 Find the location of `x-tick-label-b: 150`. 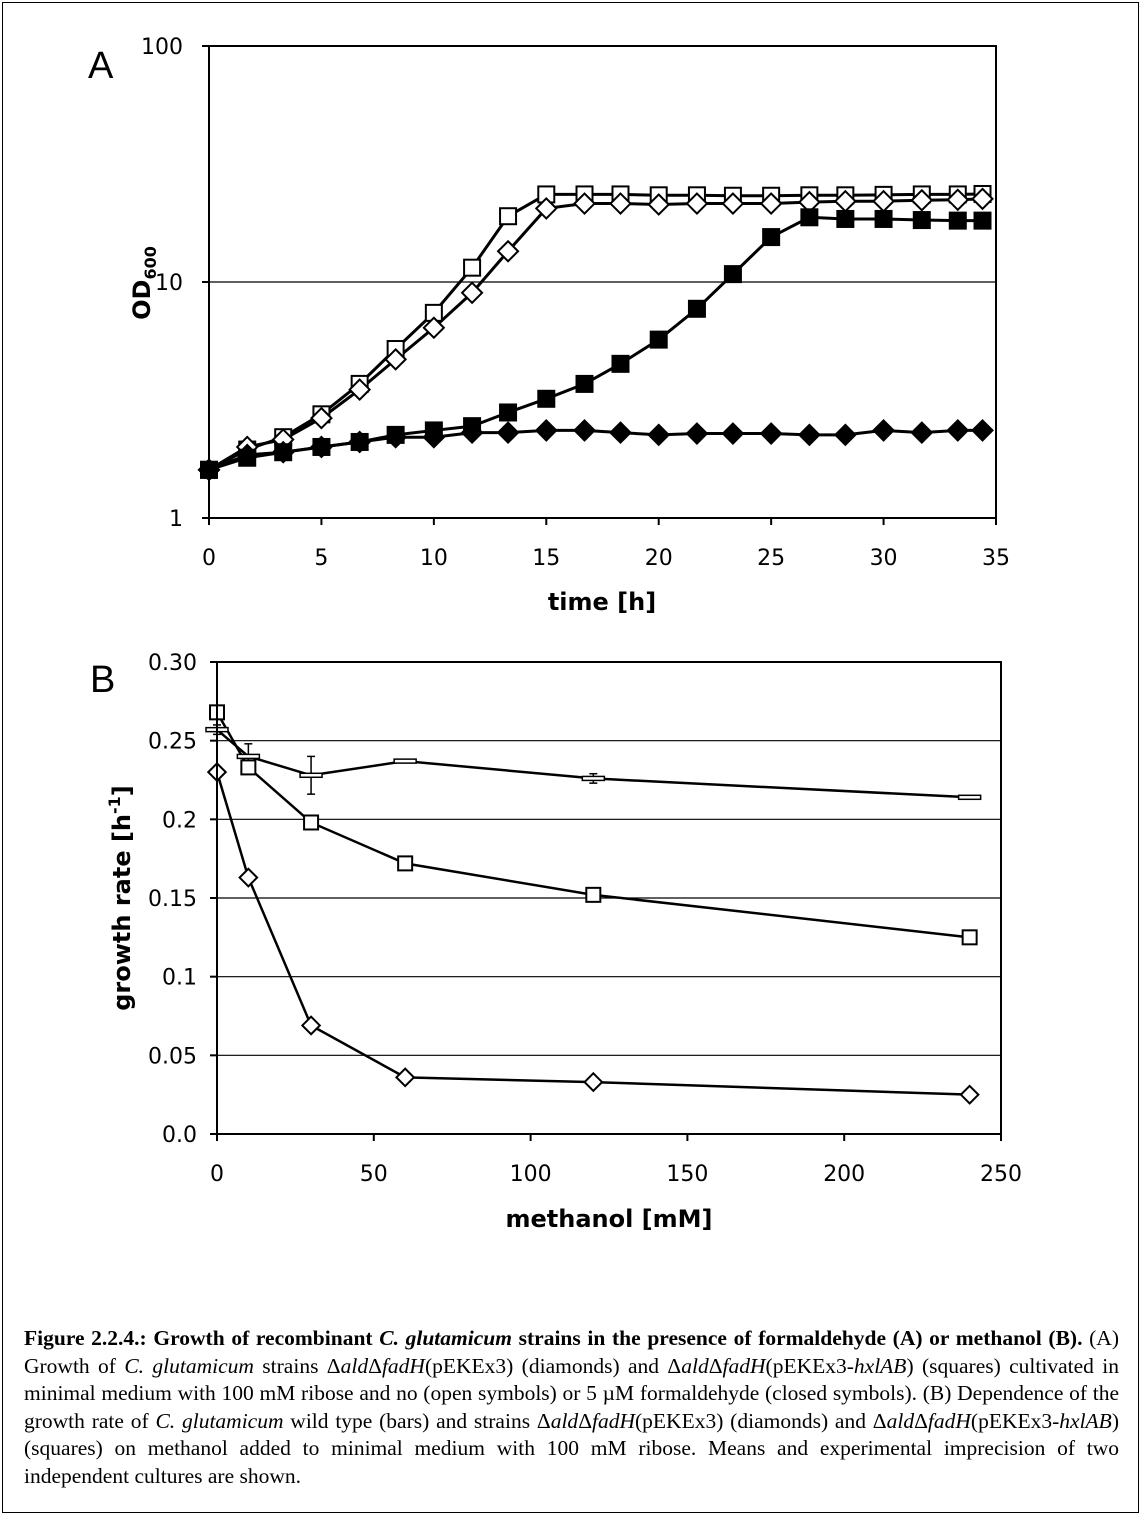

x-tick-label-b: 150 is located at coordinates (687, 1174).